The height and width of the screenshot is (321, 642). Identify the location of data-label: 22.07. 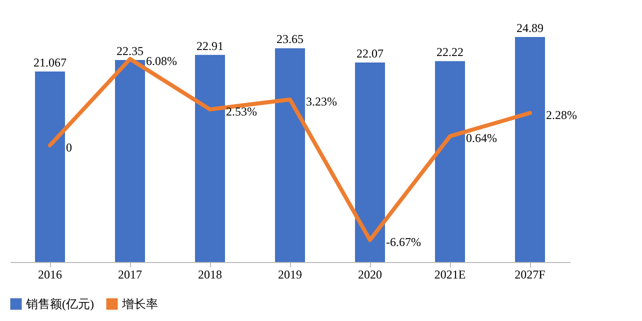
(370, 53).